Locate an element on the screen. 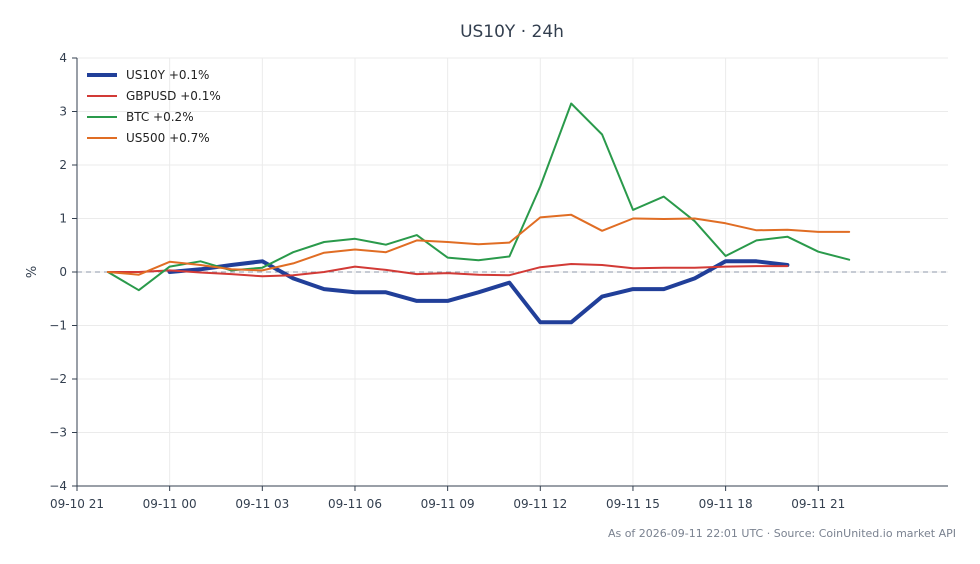 The height and width of the screenshot is (564, 980). x-tick-label: 09-11 21 is located at coordinates (818, 504).